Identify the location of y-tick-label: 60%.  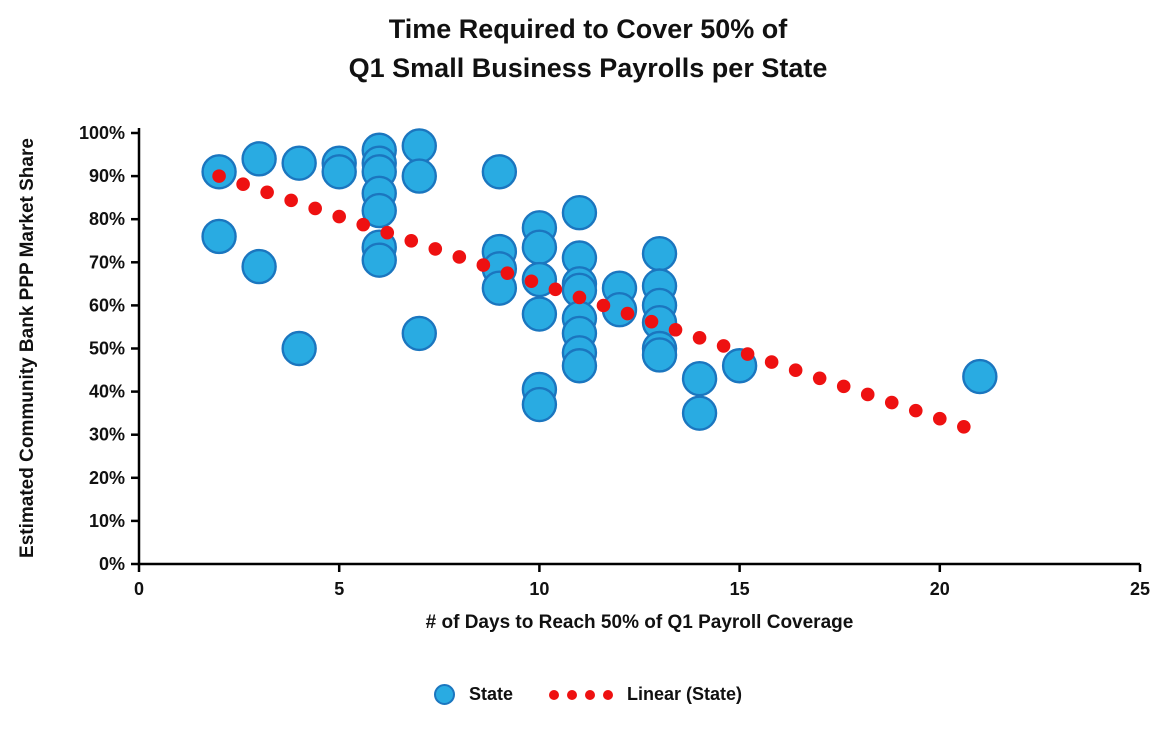
(107, 305).